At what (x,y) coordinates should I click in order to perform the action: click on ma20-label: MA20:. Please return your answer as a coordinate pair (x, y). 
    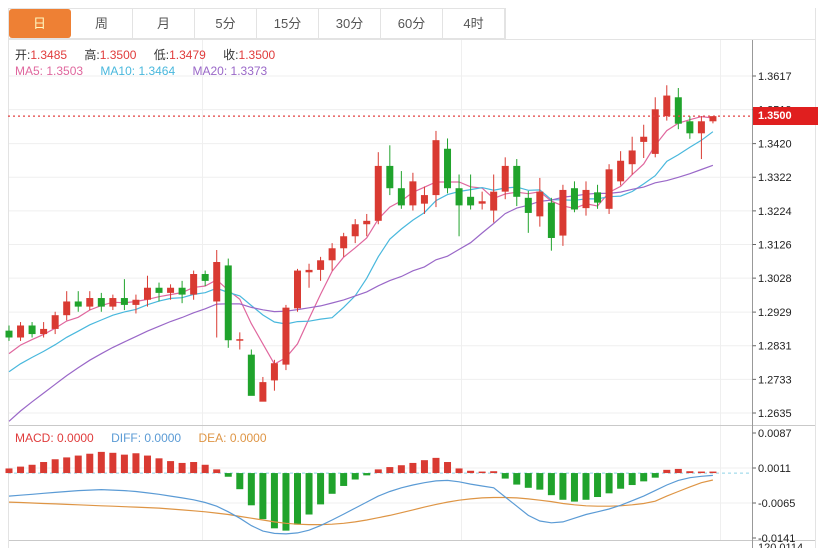
    Looking at the image, I should click on (210, 71).